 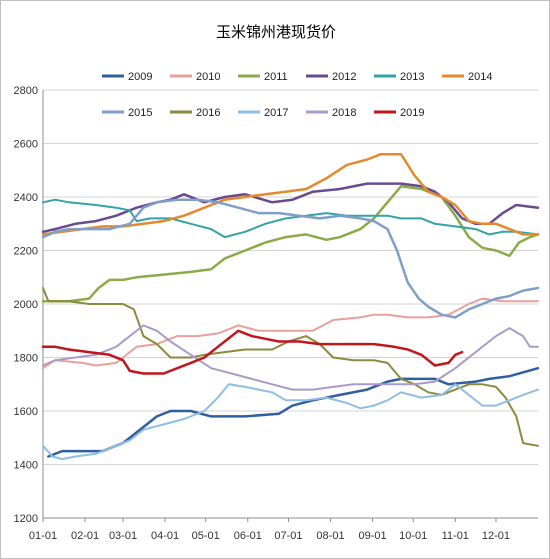 What do you see at coordinates (26, 412) in the screenshot?
I see `y-tick-label: 1600` at bounding box center [26, 412].